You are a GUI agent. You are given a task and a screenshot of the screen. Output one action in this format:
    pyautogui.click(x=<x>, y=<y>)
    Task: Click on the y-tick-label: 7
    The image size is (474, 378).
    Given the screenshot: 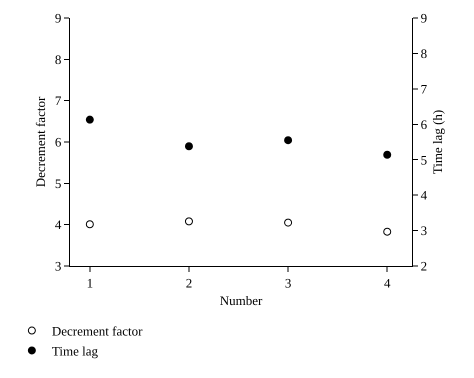 What is the action you would take?
    pyautogui.click(x=58, y=100)
    